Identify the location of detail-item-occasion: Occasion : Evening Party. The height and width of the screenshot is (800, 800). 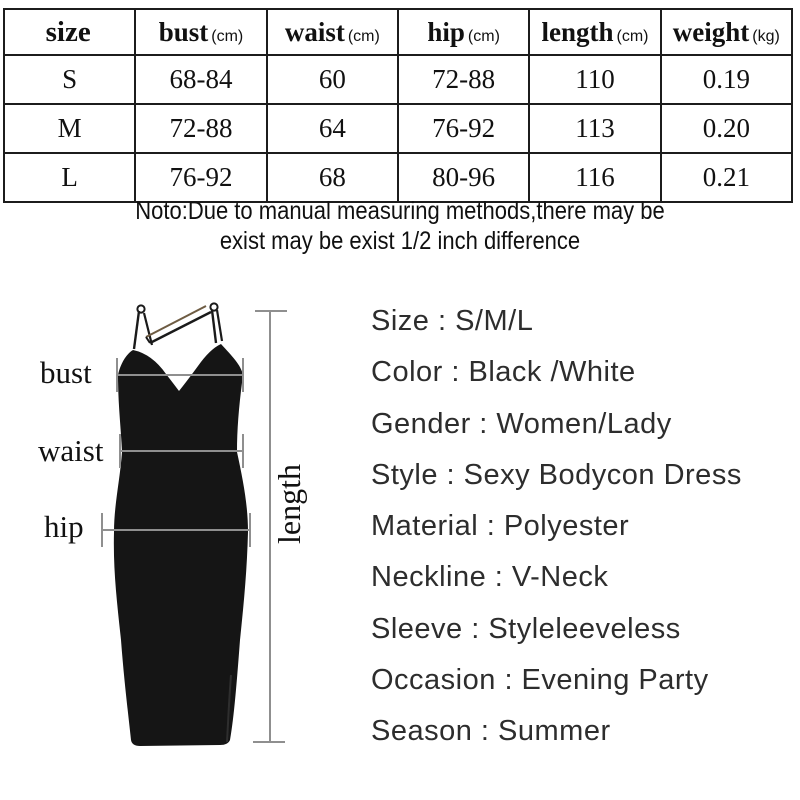
(540, 680).